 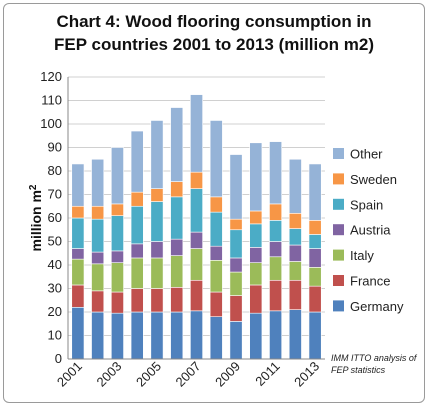 What do you see at coordinates (148, 374) in the screenshot?
I see `x-tick-label: 2005` at bounding box center [148, 374].